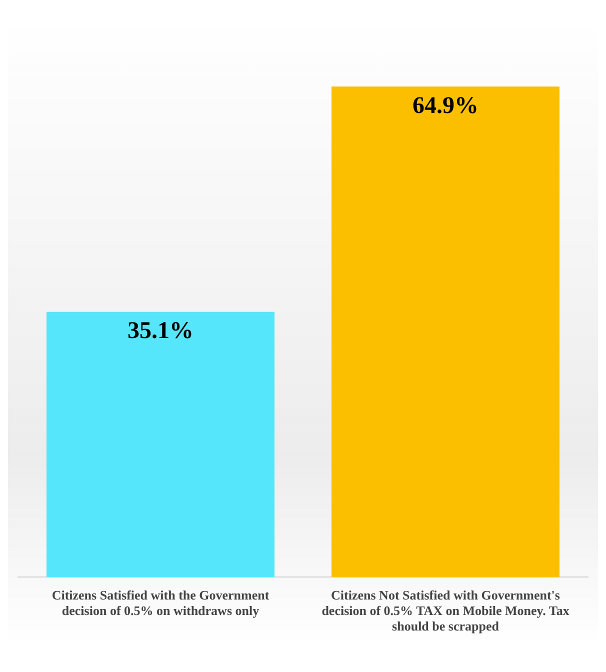  What do you see at coordinates (161, 331) in the screenshot?
I see `data-label: 35.1%` at bounding box center [161, 331].